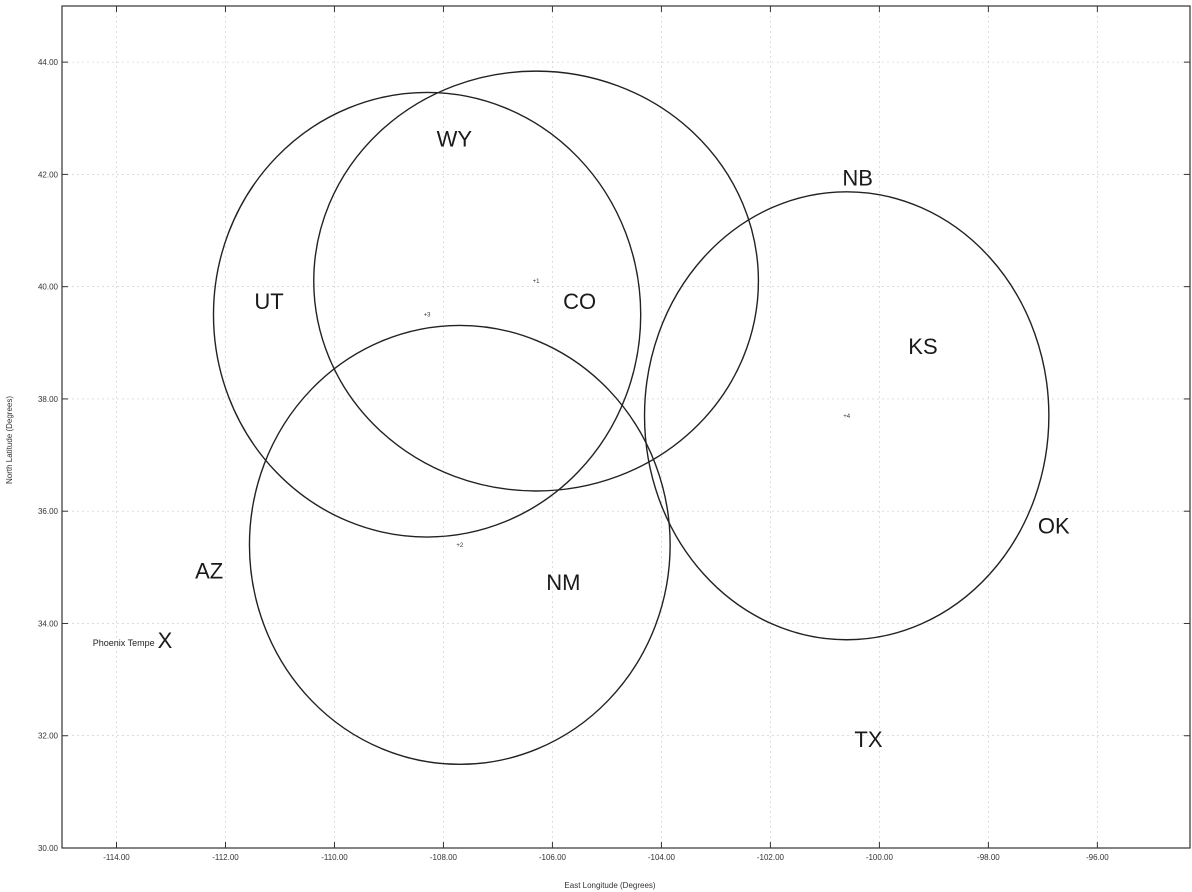 The image size is (1192, 892). I want to click on x-tick-label: -110.00, so click(334, 857).